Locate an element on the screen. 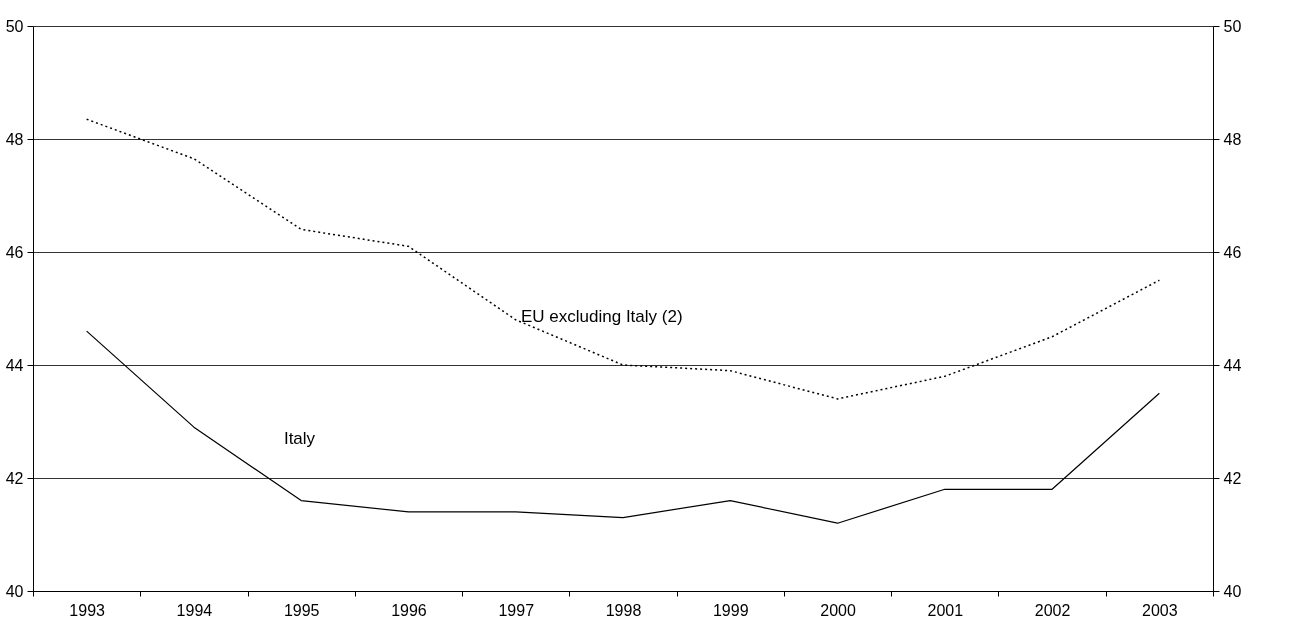  y2-tick-label: 44 is located at coordinates (1232, 365).